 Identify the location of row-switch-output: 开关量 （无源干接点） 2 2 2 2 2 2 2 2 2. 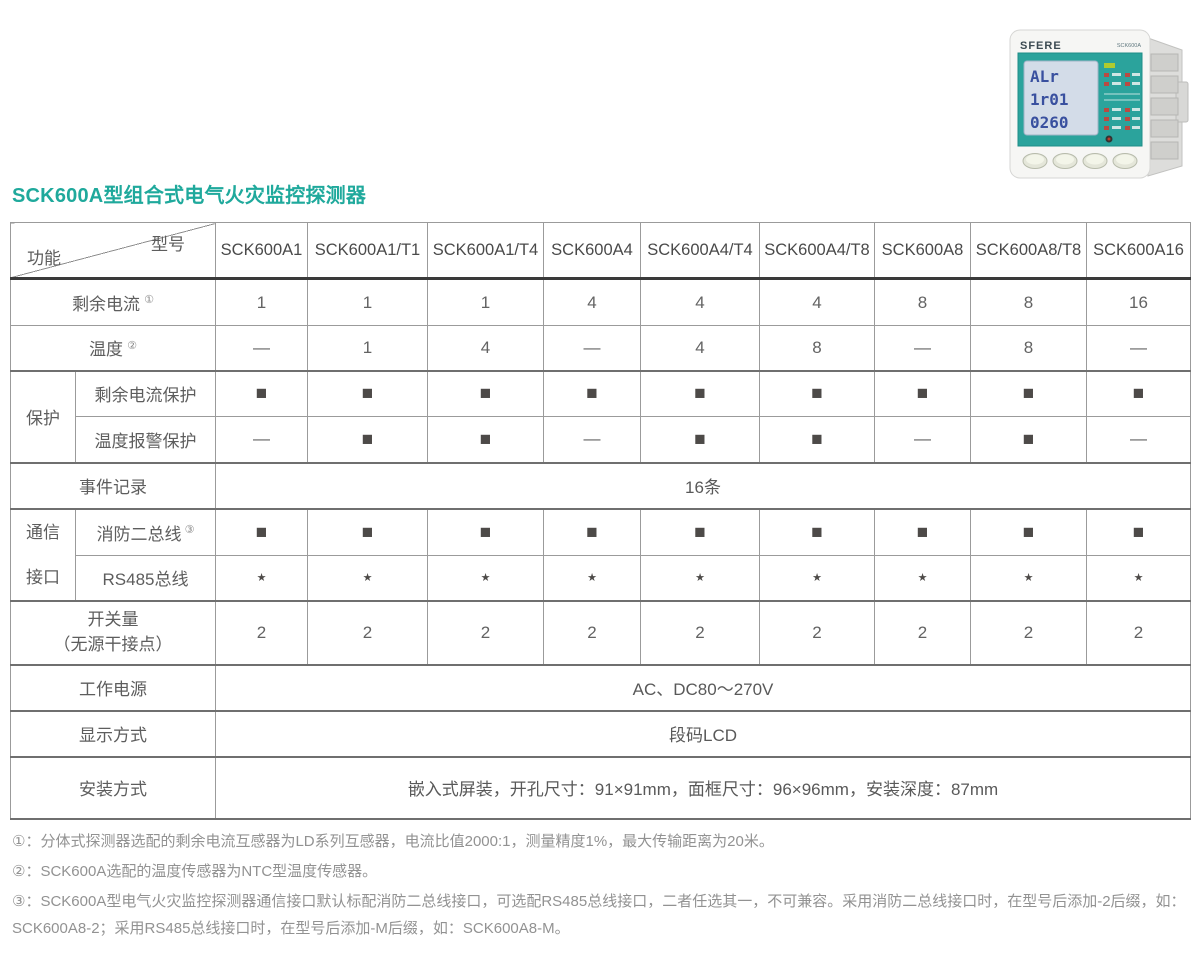
(600, 632).